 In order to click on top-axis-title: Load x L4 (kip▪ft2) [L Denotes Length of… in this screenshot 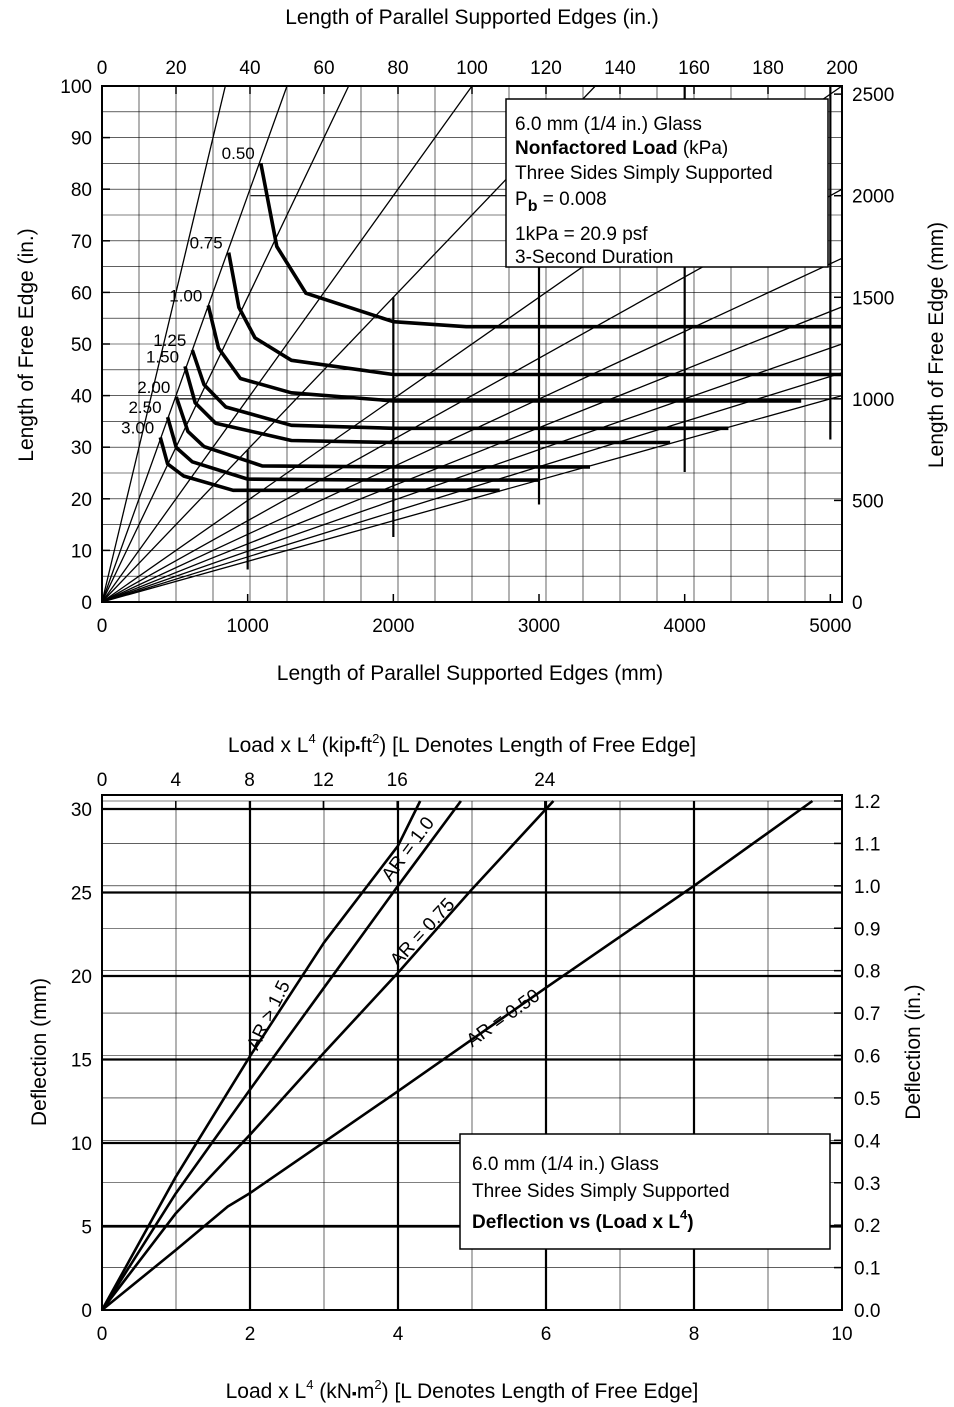, I will do `click(462, 744)`.